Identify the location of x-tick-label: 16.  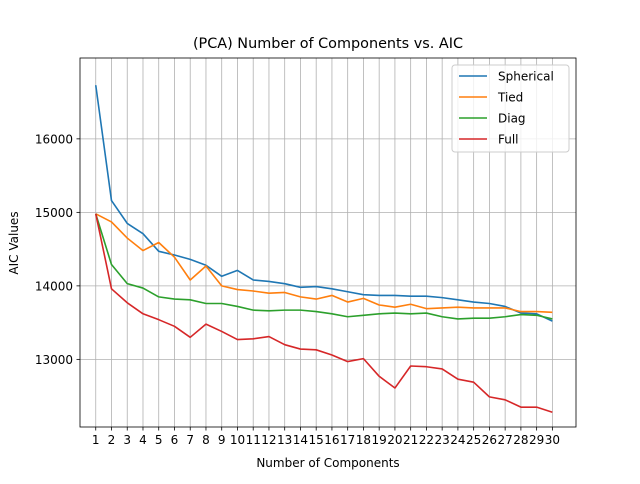
(331, 440).